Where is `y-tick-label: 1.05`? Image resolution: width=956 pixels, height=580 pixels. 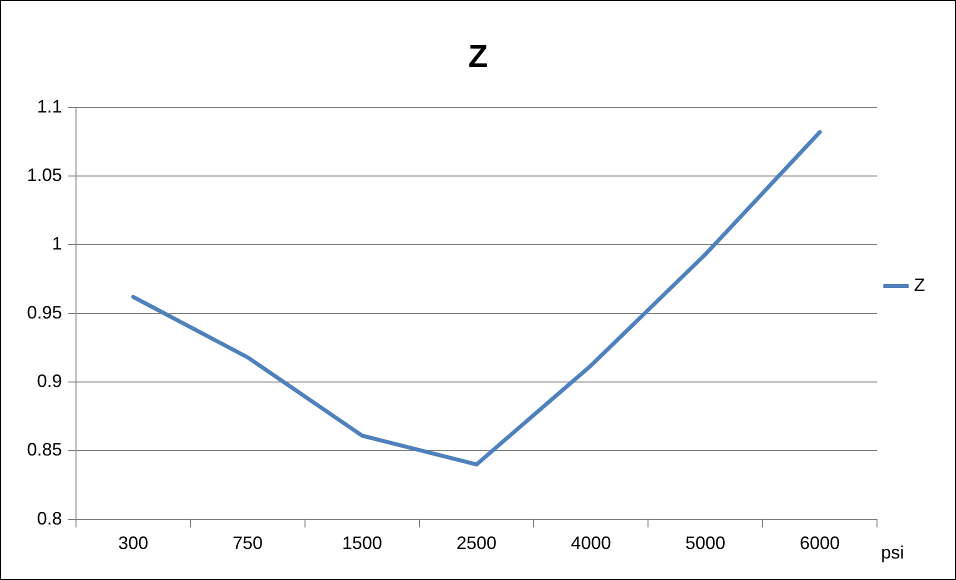 y-tick-label: 1.05 is located at coordinates (44, 175).